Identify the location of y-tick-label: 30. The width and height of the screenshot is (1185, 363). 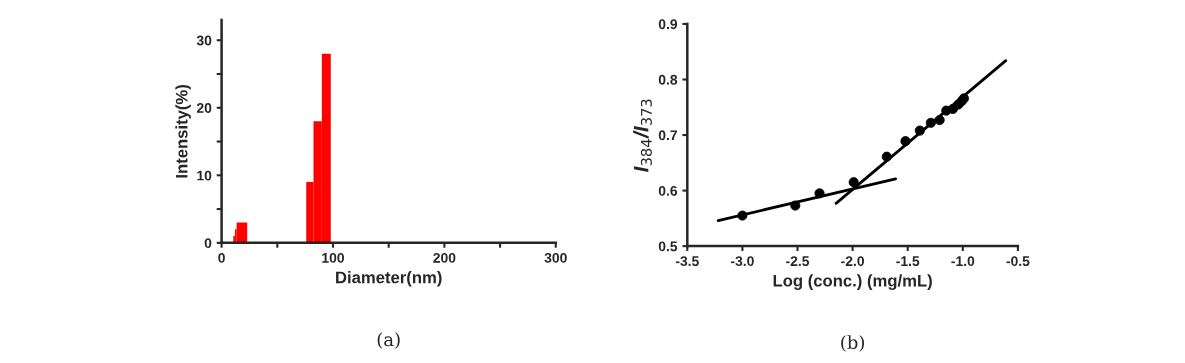
(204, 40).